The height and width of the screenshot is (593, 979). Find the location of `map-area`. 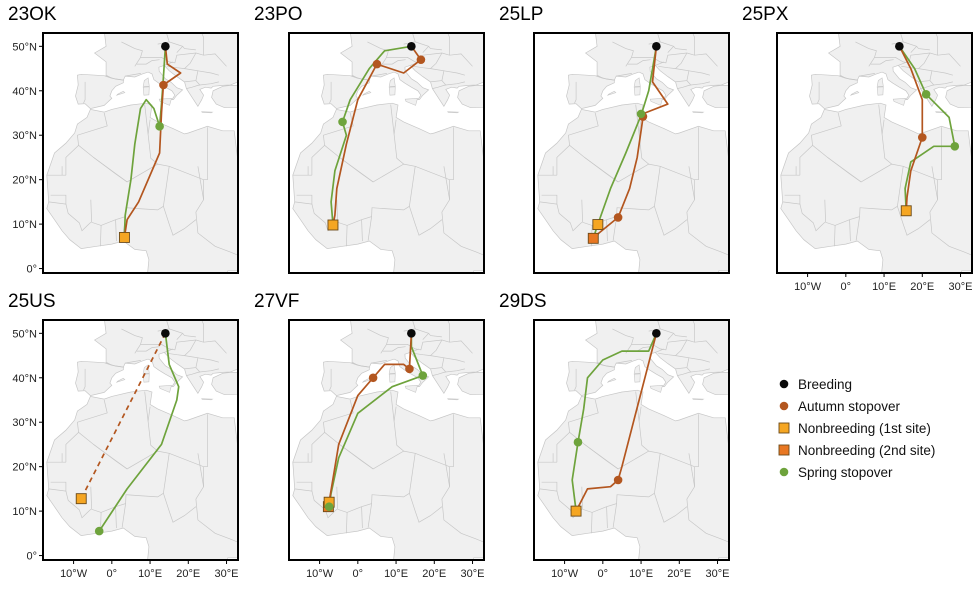

map-area is located at coordinates (631, 153).